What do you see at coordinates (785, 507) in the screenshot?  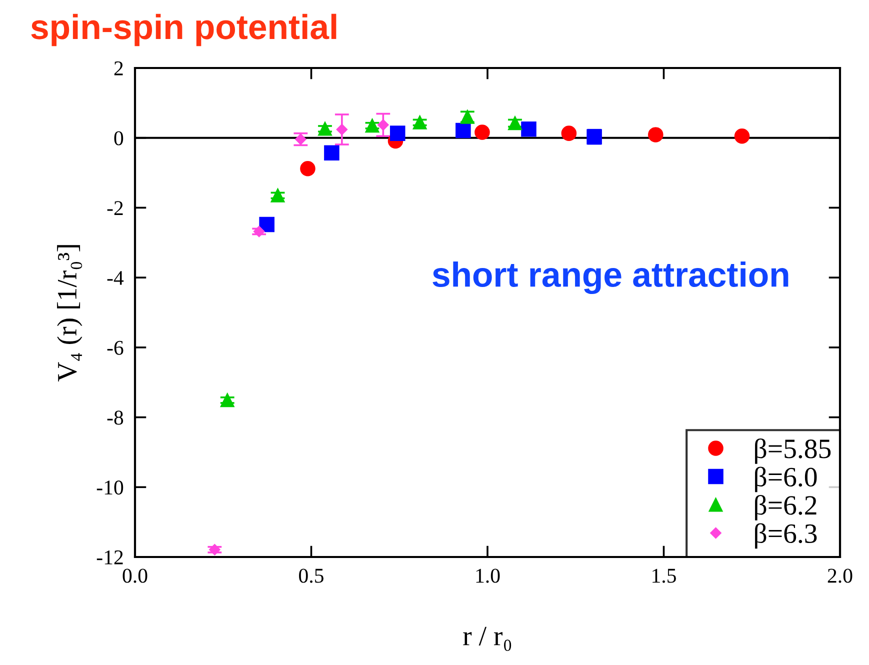 I see `legend-label: β=6.2` at bounding box center [785, 507].